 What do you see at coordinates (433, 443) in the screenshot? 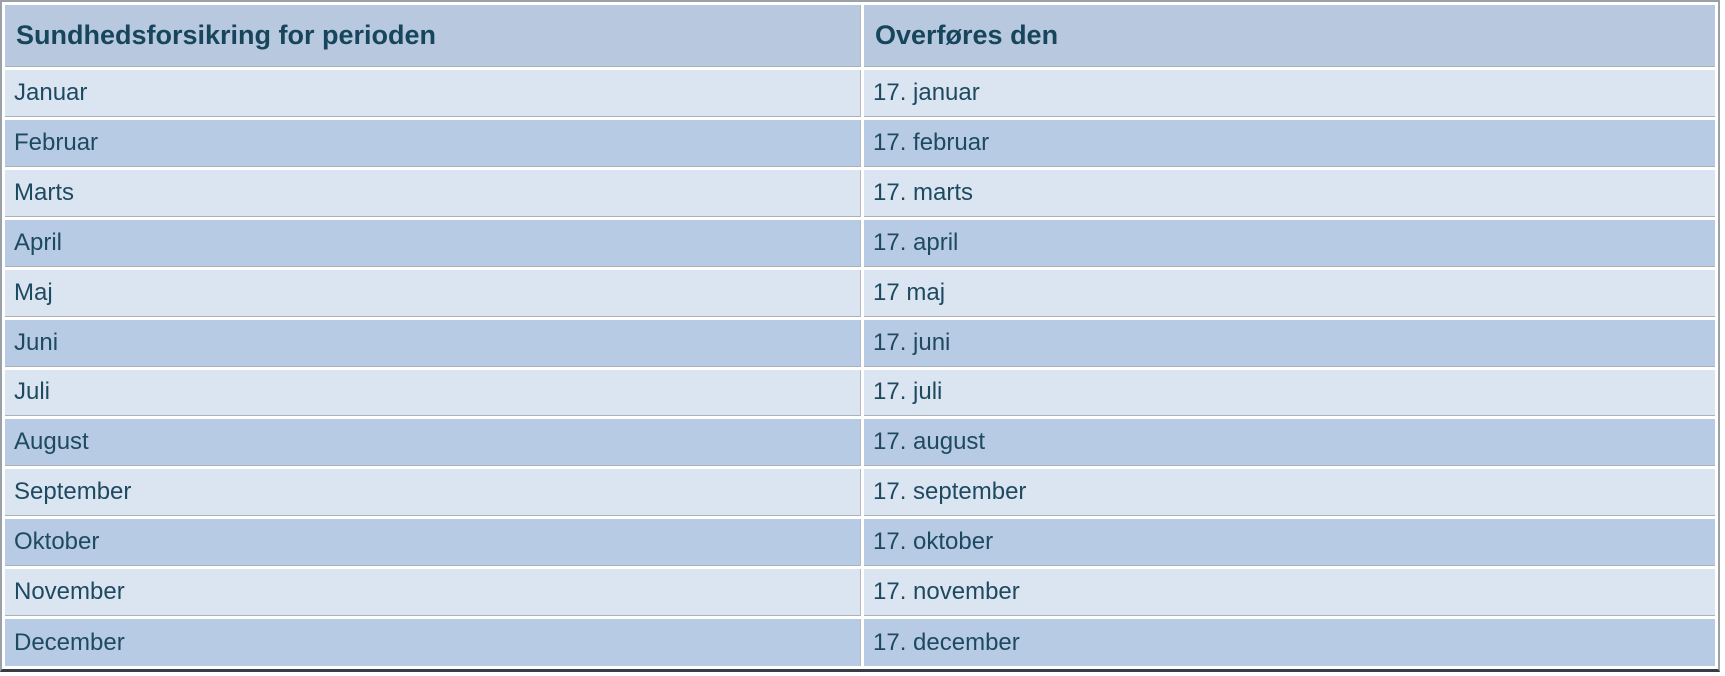
I see `period-cell-august: August` at bounding box center [433, 443].